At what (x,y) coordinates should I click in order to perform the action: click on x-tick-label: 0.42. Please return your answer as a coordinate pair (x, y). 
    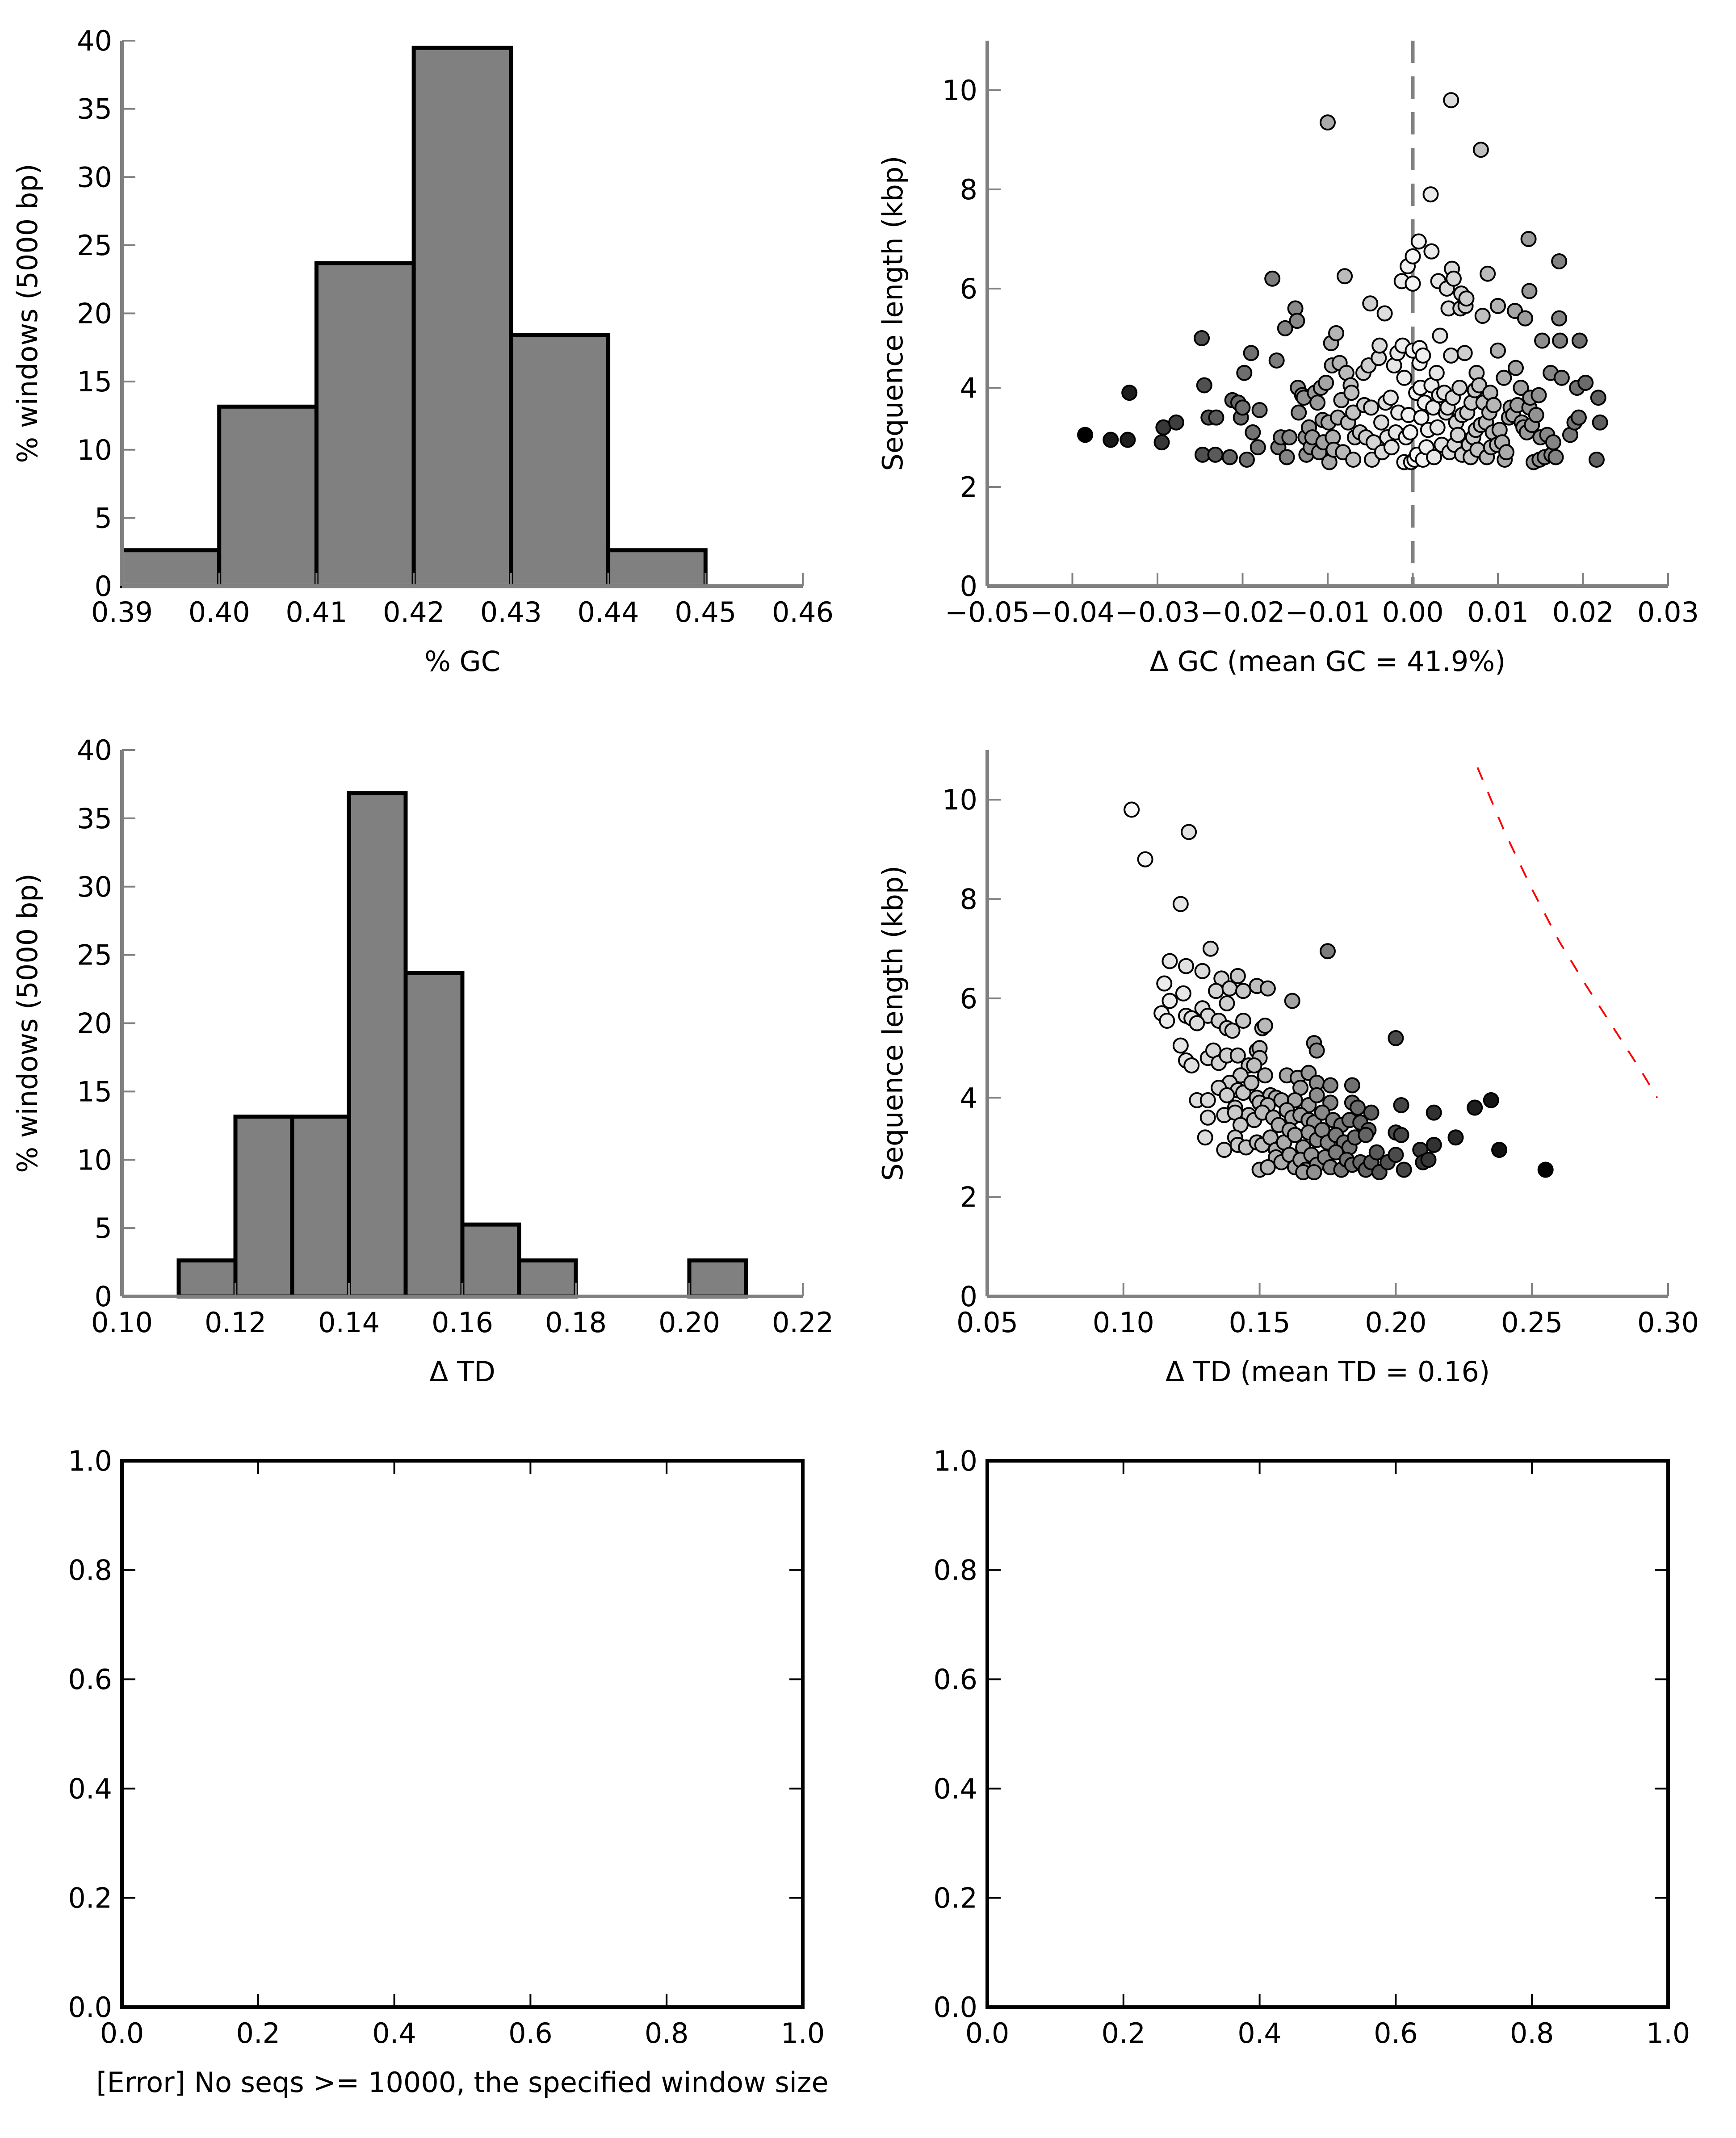
    Looking at the image, I should click on (413, 612).